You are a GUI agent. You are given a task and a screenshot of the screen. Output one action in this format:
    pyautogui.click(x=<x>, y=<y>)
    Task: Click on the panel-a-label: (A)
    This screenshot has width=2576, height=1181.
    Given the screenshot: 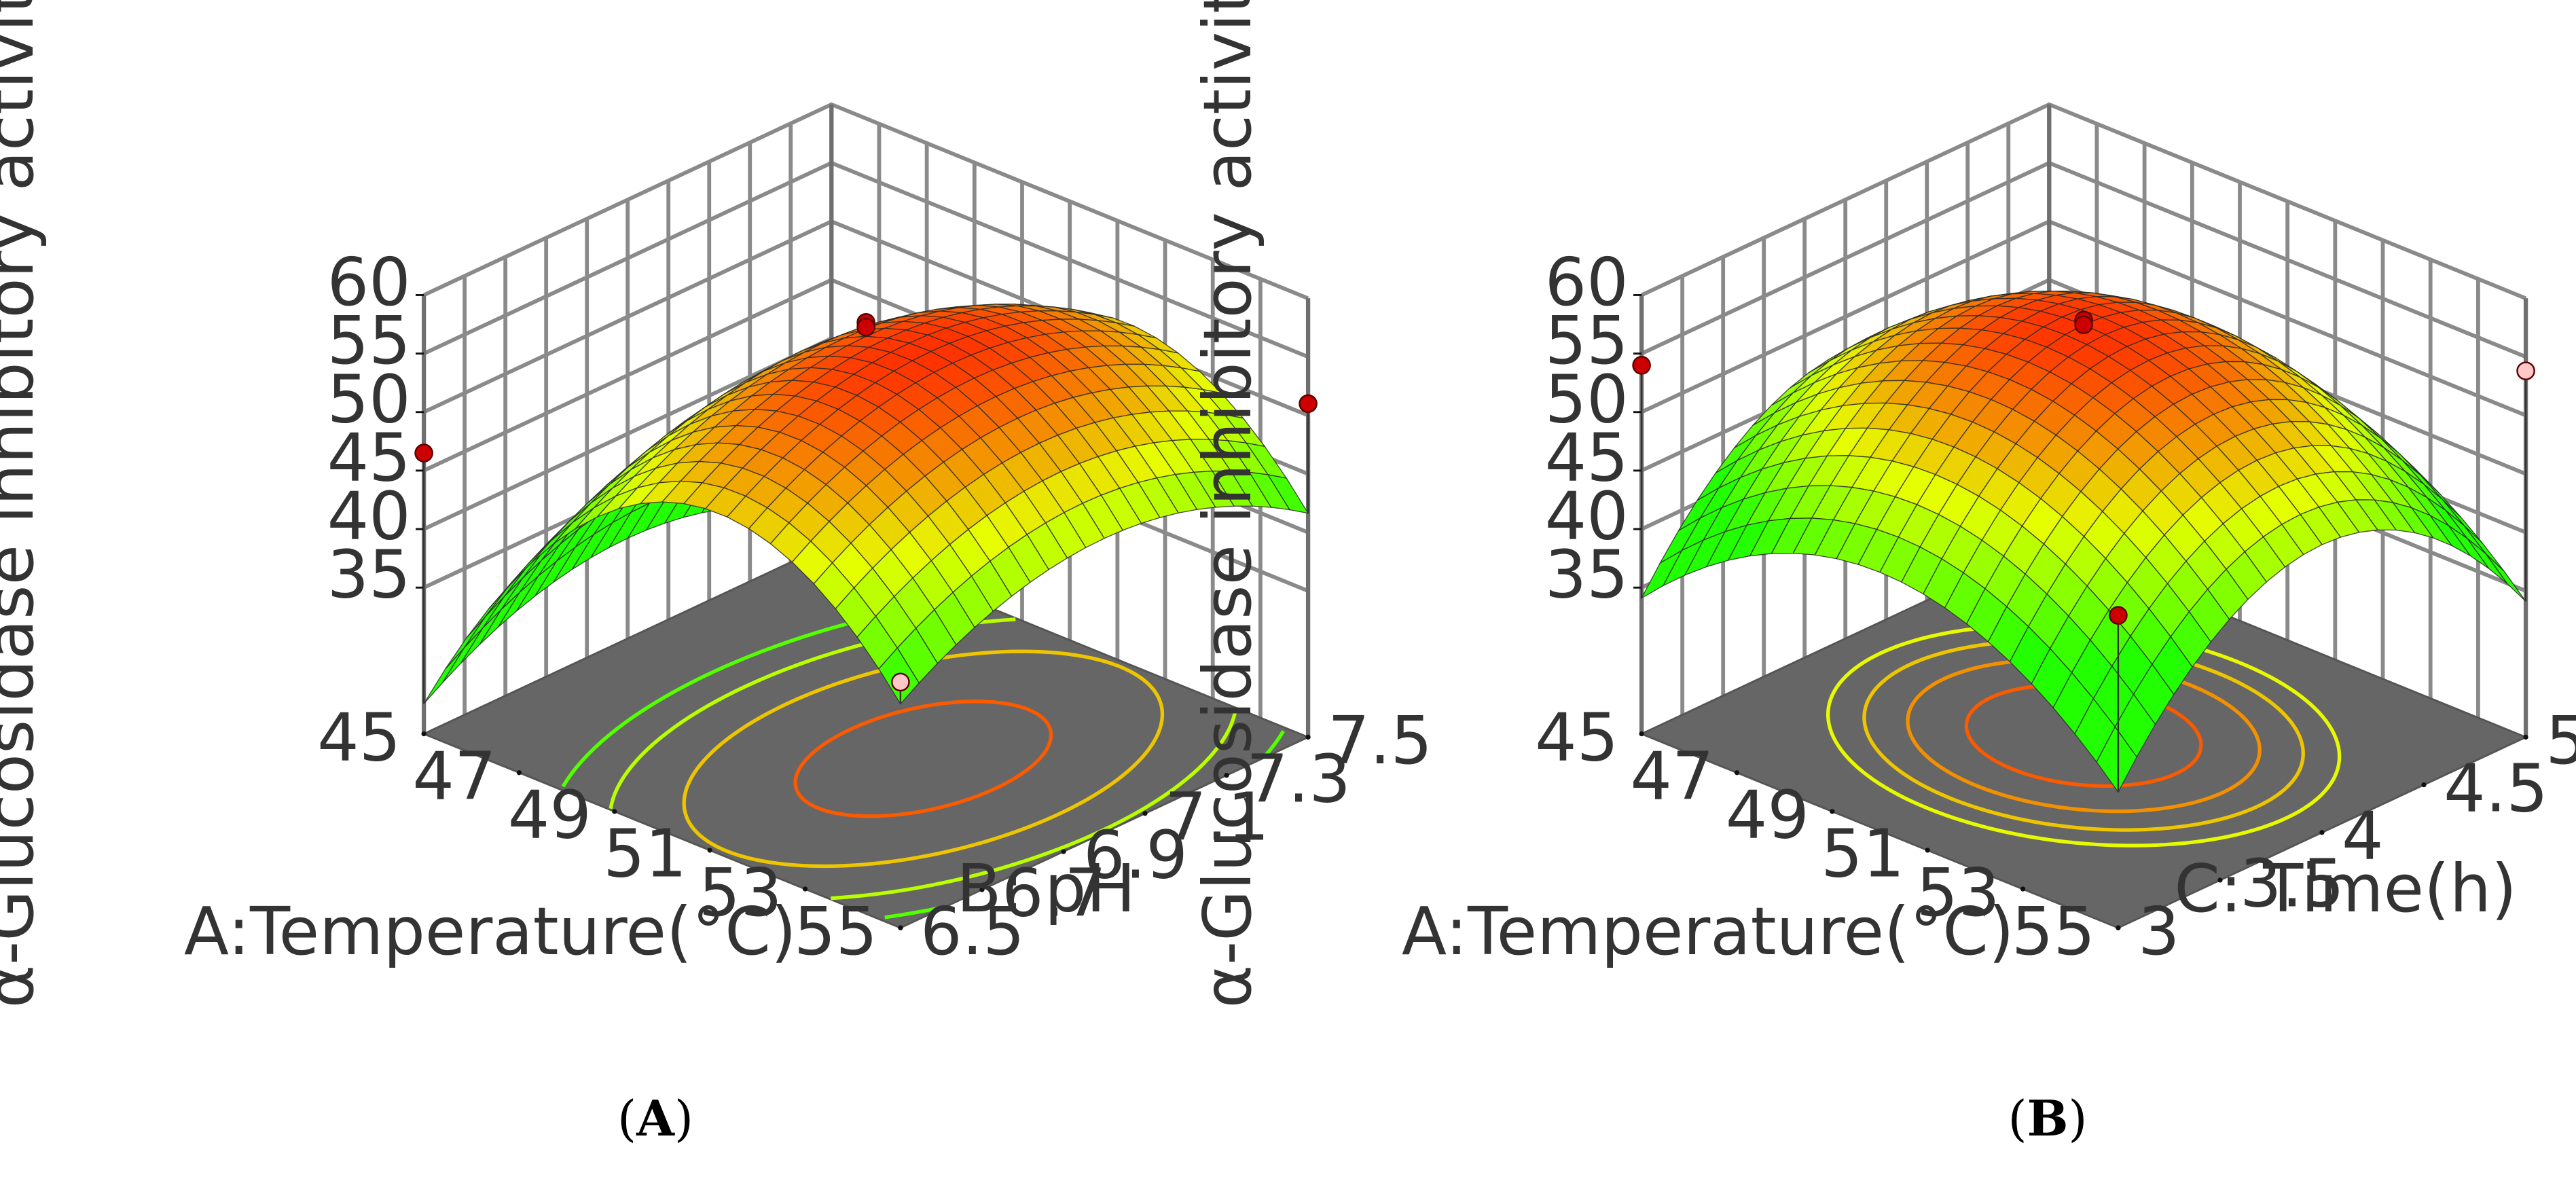 What is the action you would take?
    pyautogui.click(x=655, y=1118)
    